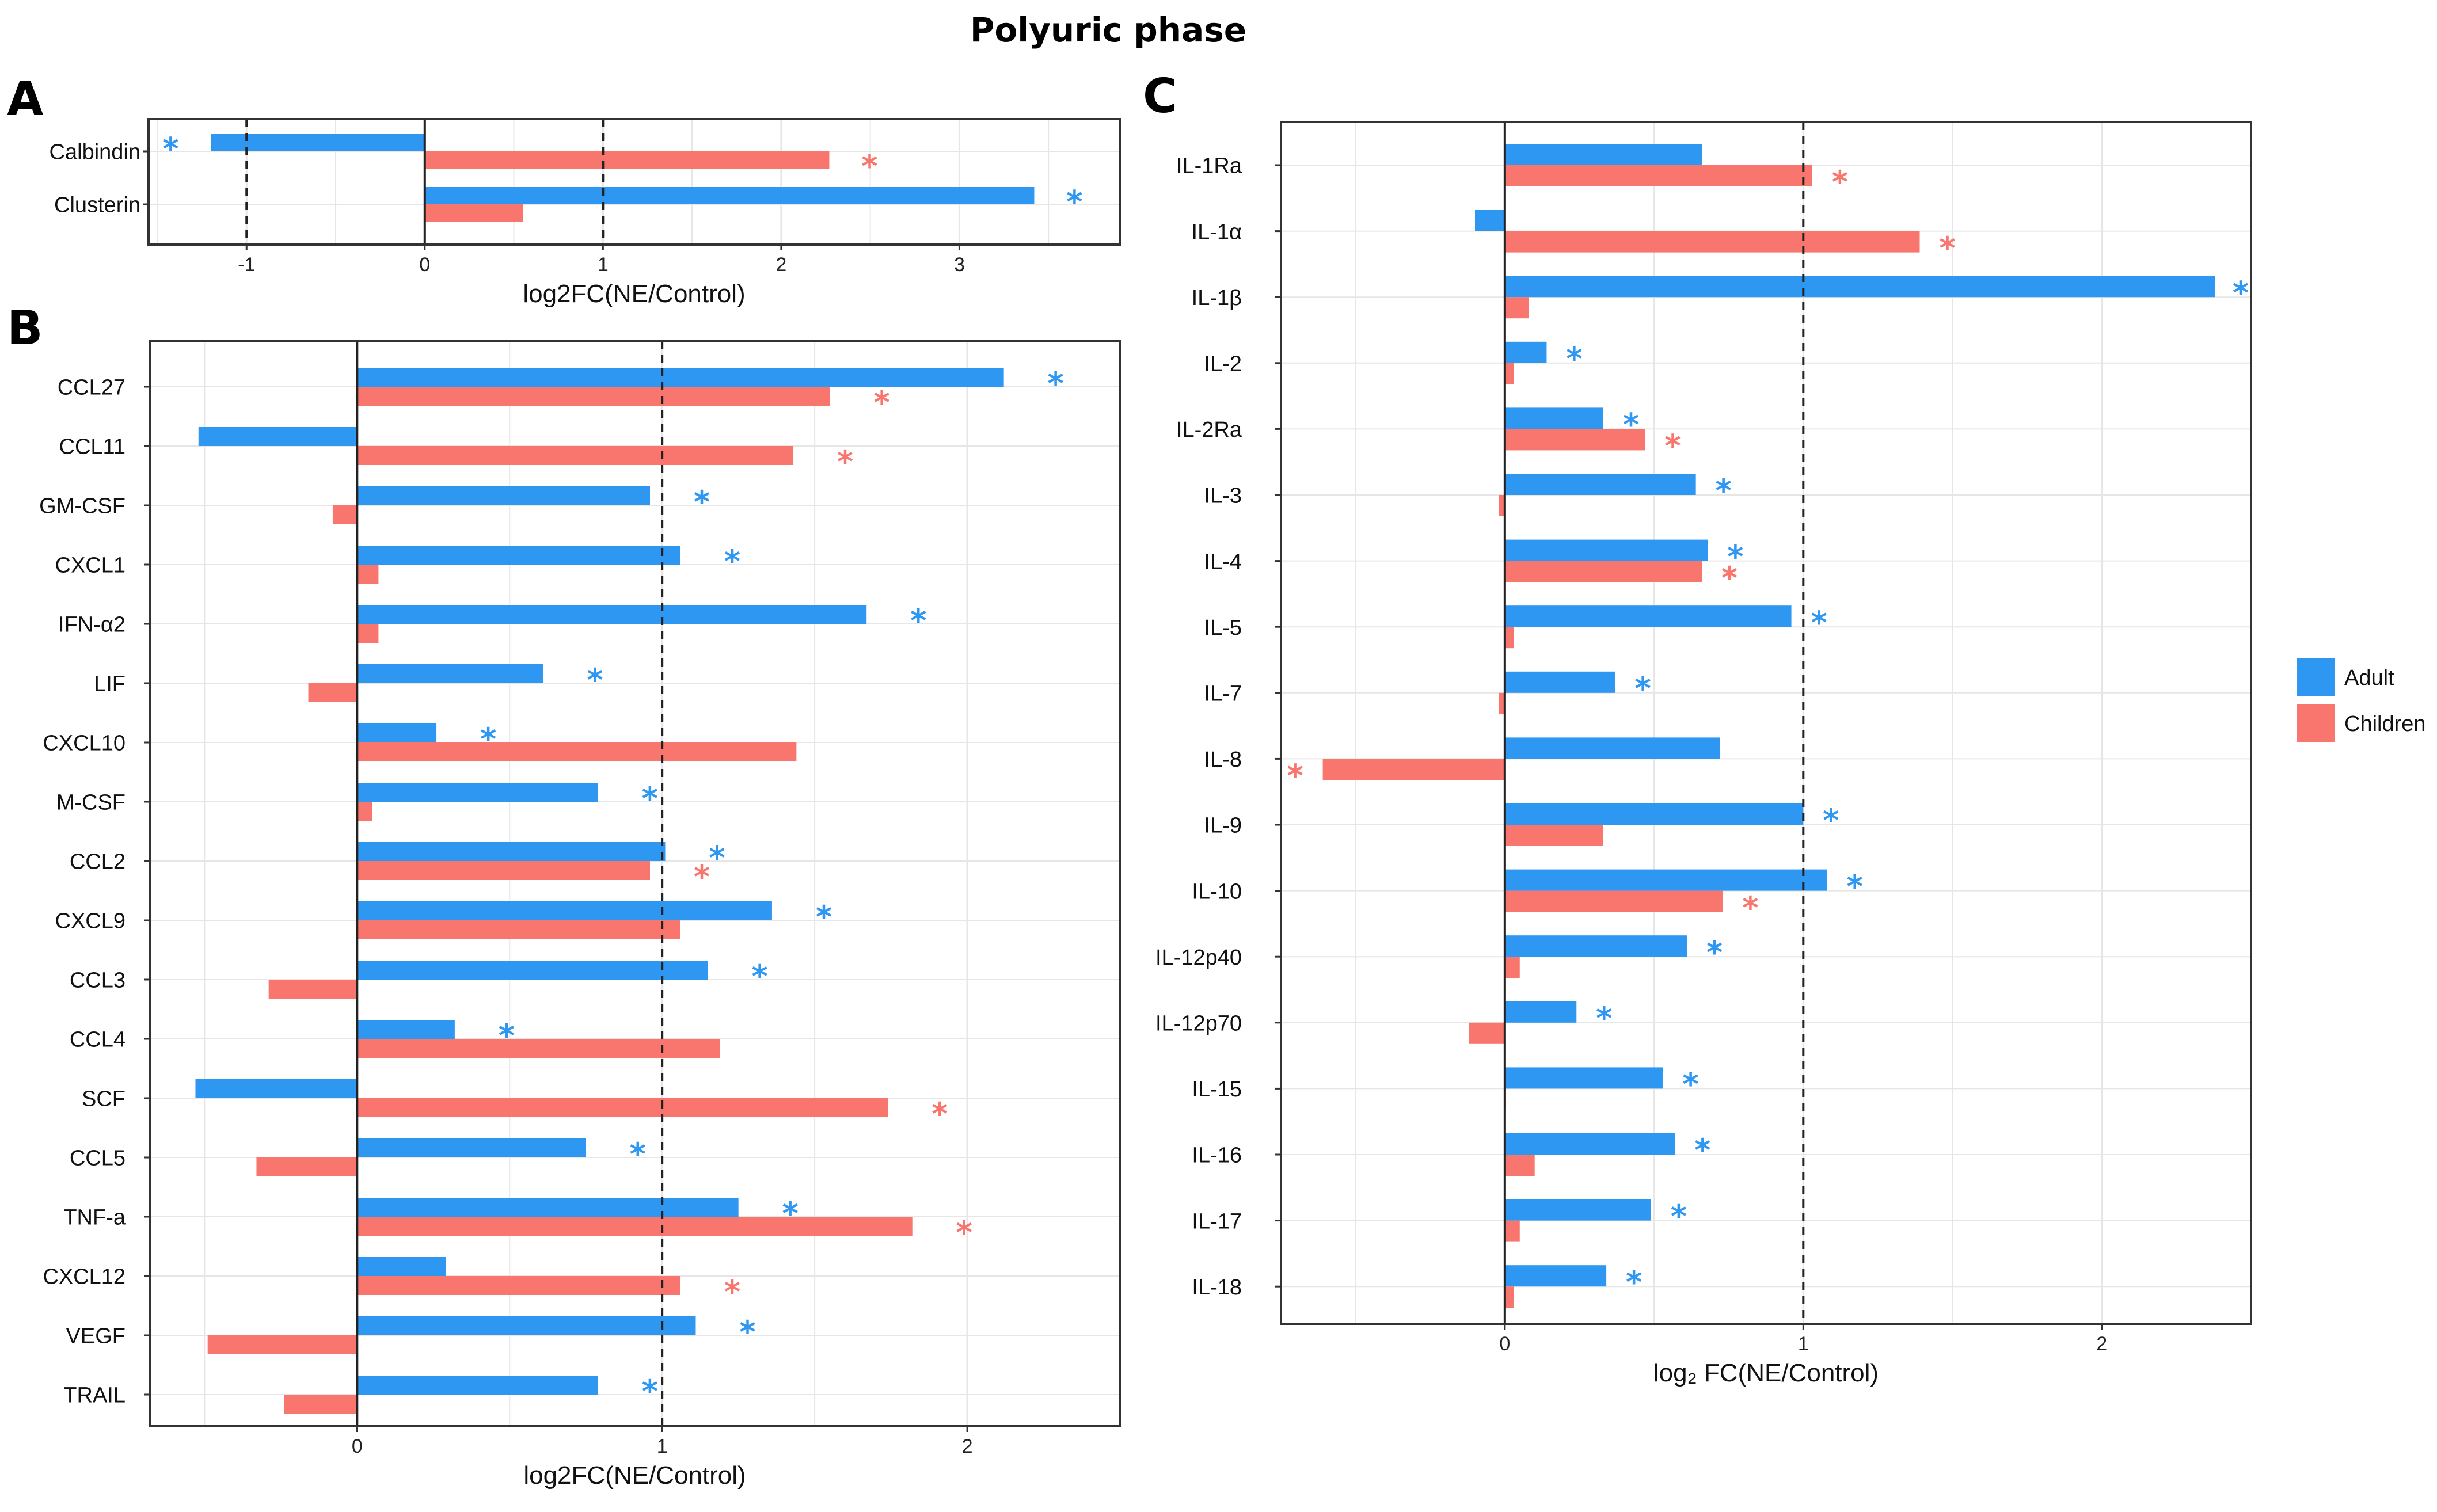  What do you see at coordinates (97, 205) in the screenshot?
I see `panel-a-category-label: Clusterin` at bounding box center [97, 205].